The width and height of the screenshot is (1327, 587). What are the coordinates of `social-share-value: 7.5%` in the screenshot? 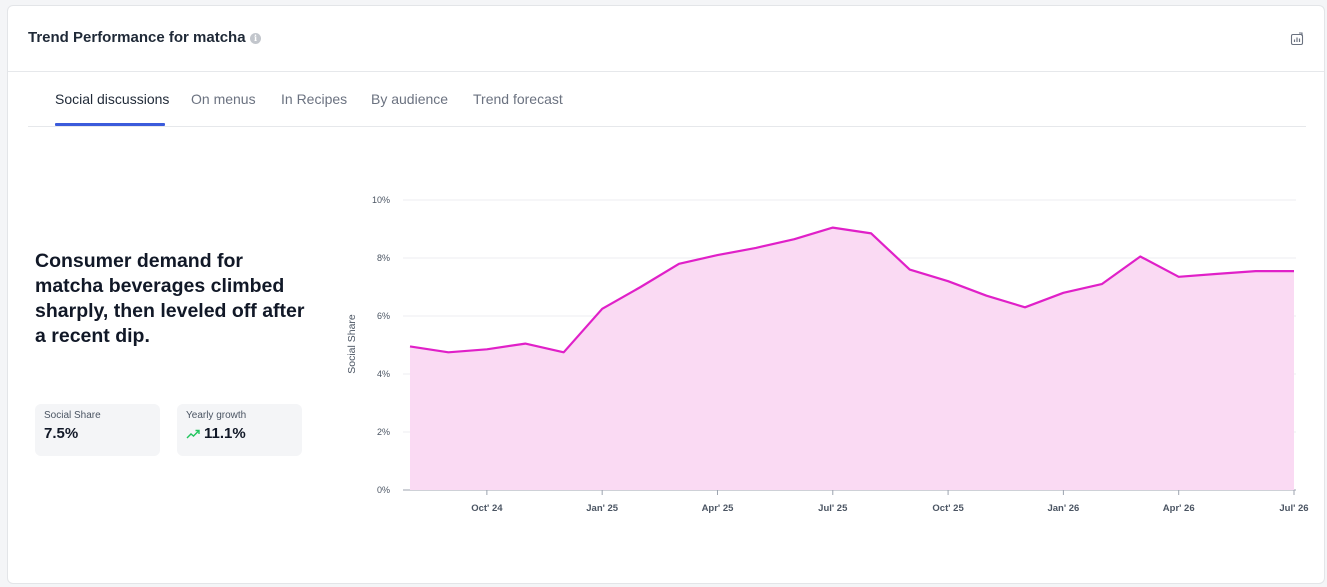 It's located at (61, 433).